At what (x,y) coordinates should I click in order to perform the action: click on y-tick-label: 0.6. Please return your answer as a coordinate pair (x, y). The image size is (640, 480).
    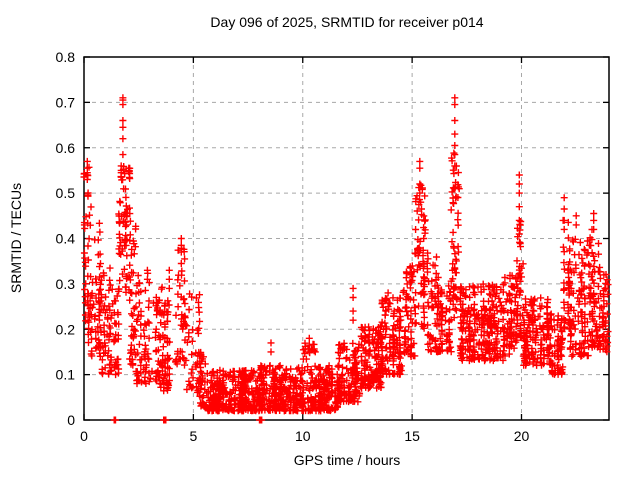
    Looking at the image, I should click on (66, 148).